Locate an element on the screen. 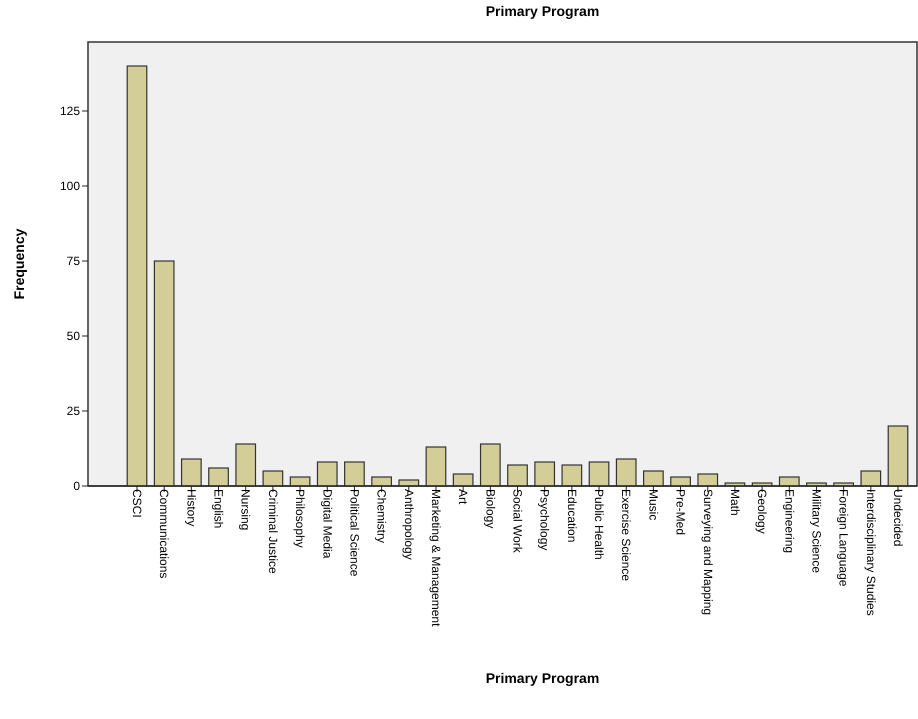  x-tick-label: History is located at coordinates (191, 507).